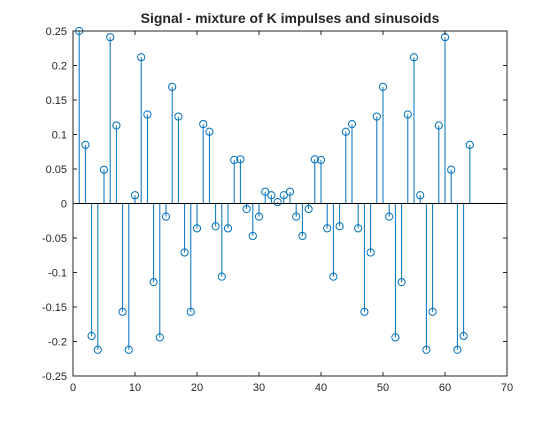 The width and height of the screenshot is (560, 425). I want to click on x-tick-label: 60, so click(445, 388).